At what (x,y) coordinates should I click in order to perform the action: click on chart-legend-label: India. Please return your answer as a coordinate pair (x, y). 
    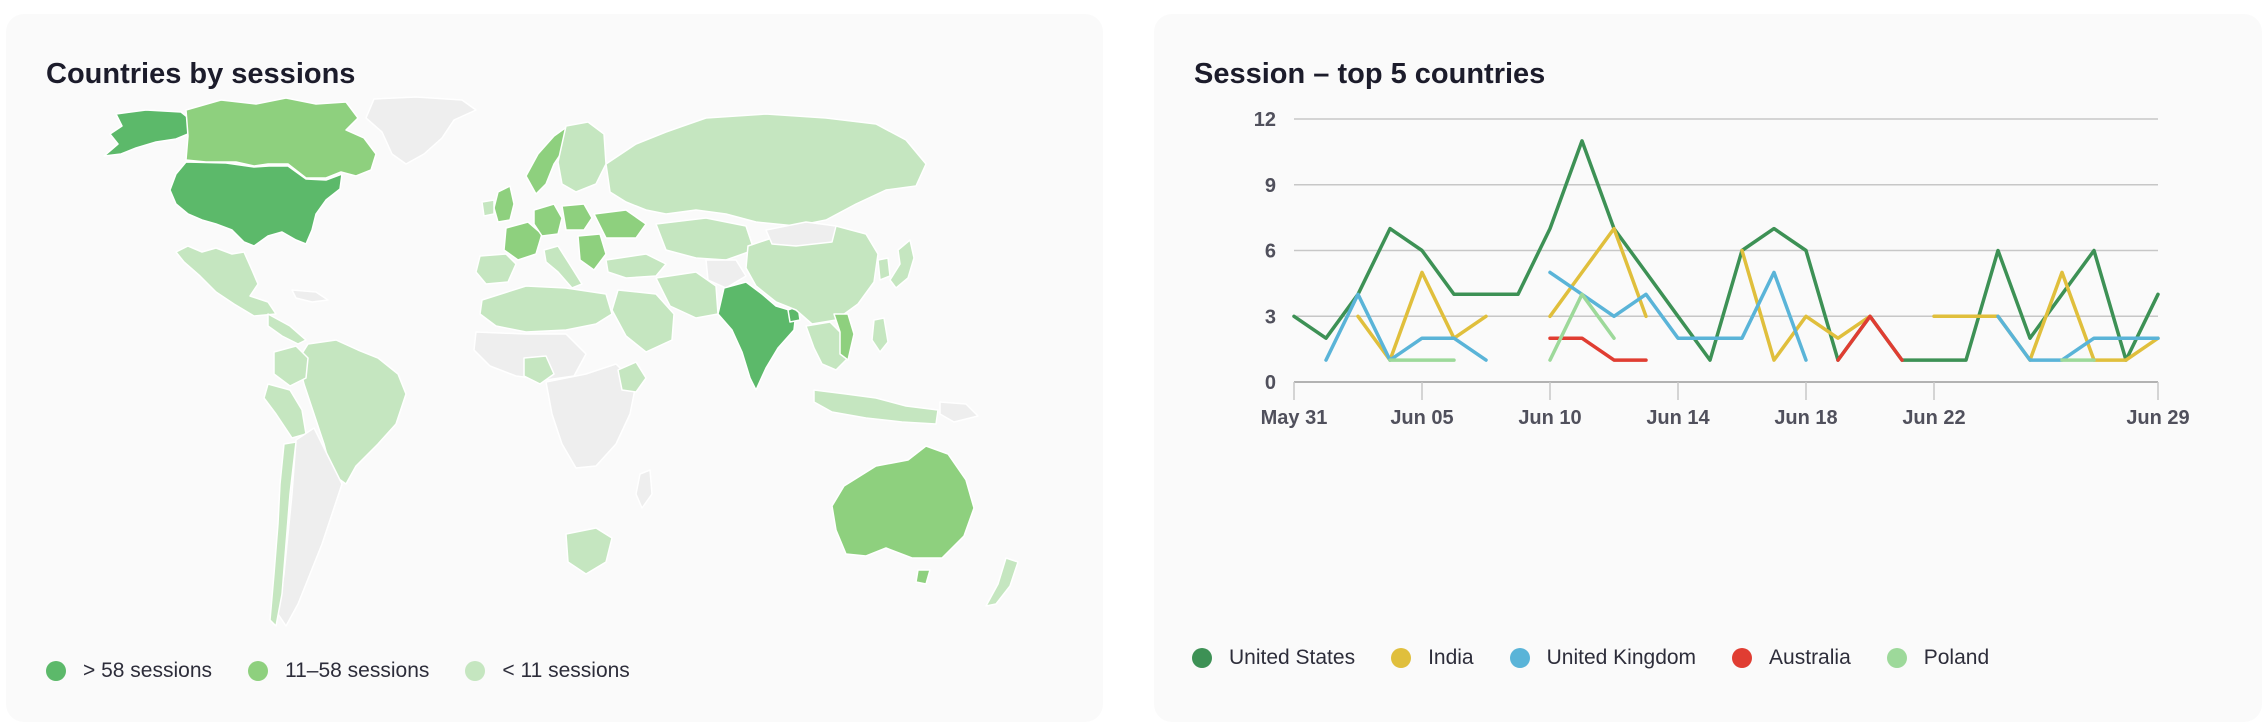
    Looking at the image, I should click on (1451, 657).